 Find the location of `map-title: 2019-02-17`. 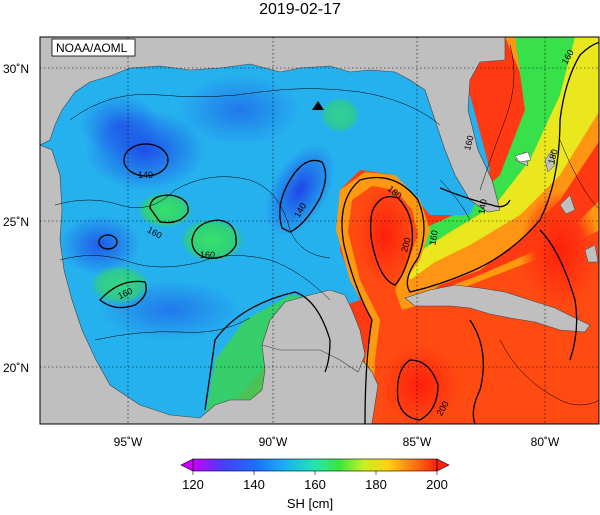

map-title: 2019-02-17 is located at coordinates (300, 9).